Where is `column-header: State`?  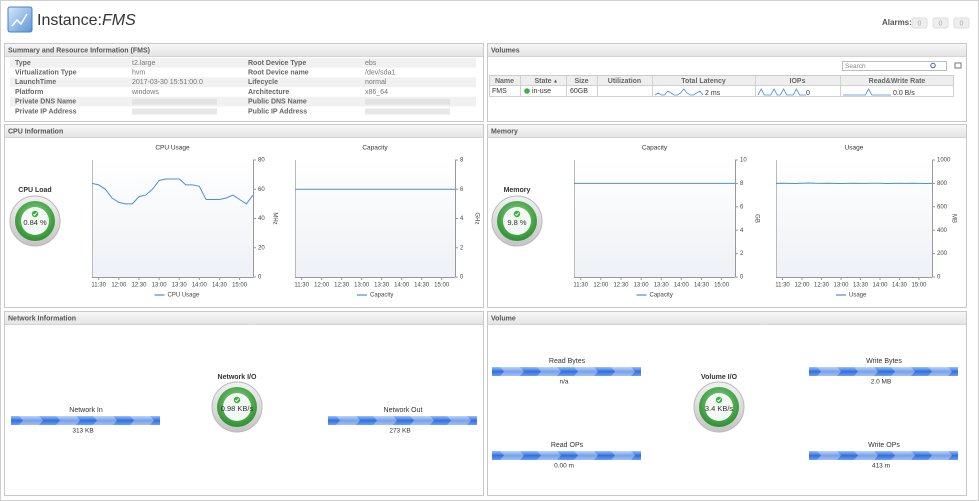
column-header: State is located at coordinates (542, 81).